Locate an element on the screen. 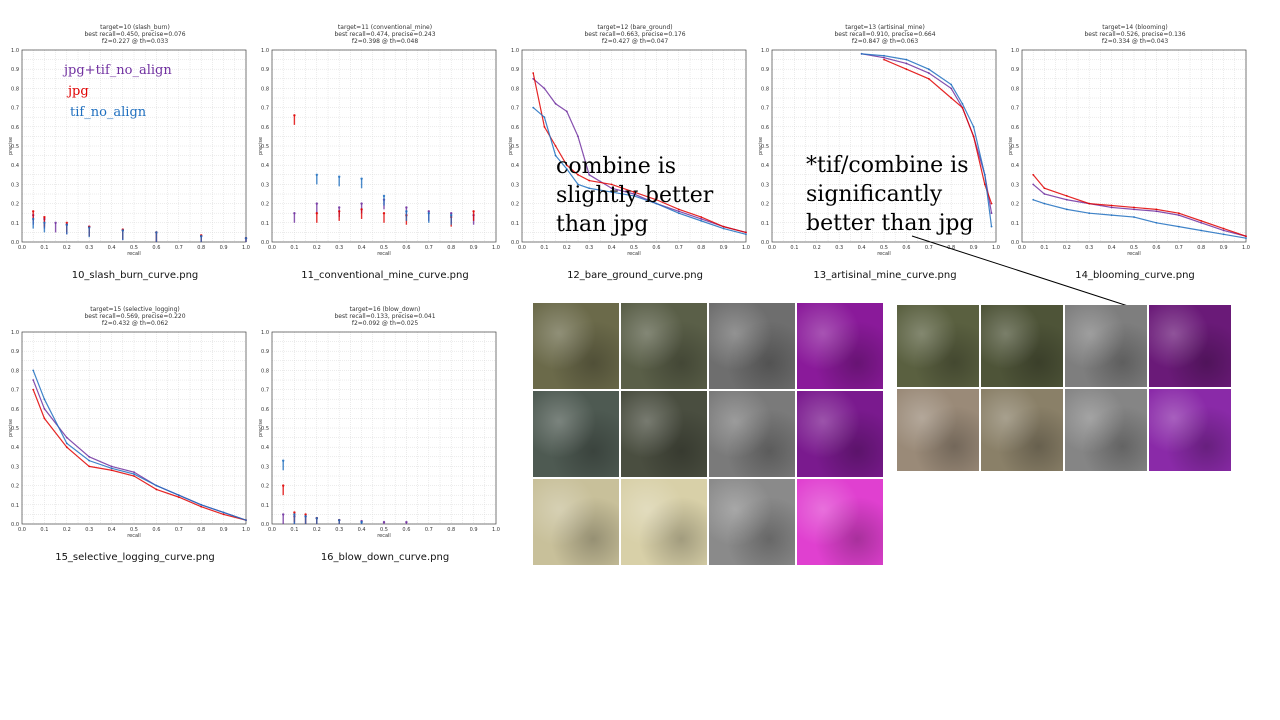 The width and height of the screenshot is (1280, 720). chart-caption: 12_bare_ground_curve.png is located at coordinates (635, 275).